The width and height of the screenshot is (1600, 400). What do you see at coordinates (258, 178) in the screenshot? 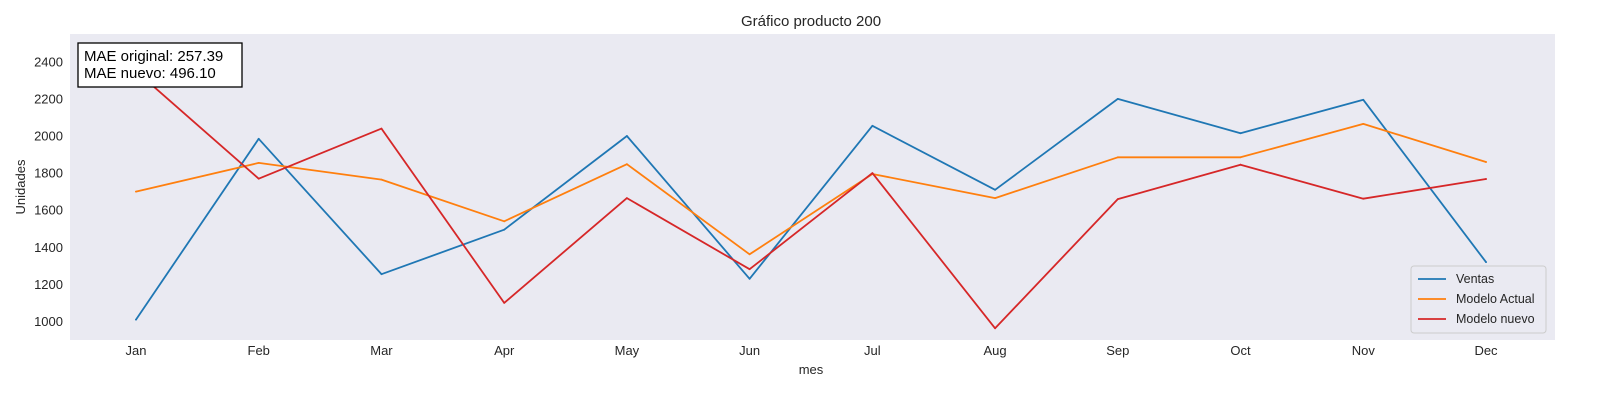
I see `data-point-modelo-nuevo-feb` at bounding box center [258, 178].